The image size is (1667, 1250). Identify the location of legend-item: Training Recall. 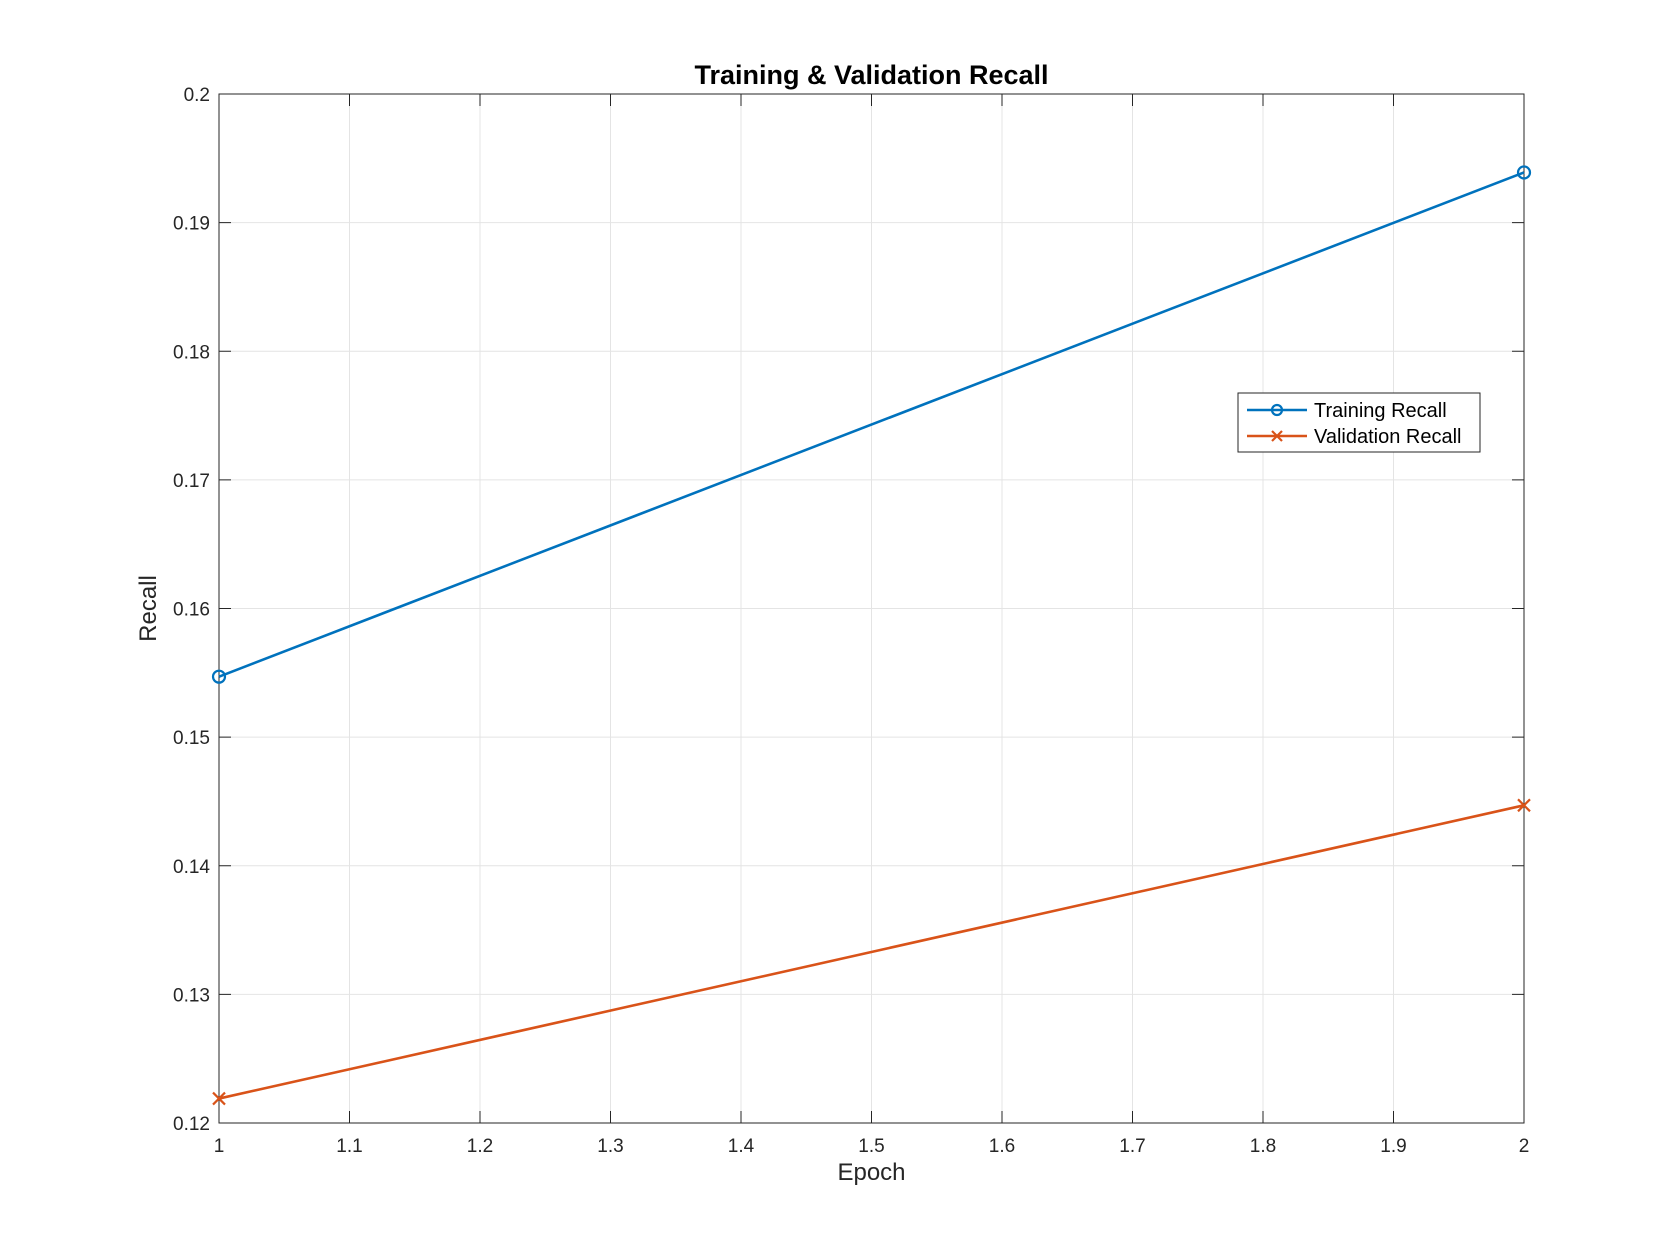
(1347, 411).